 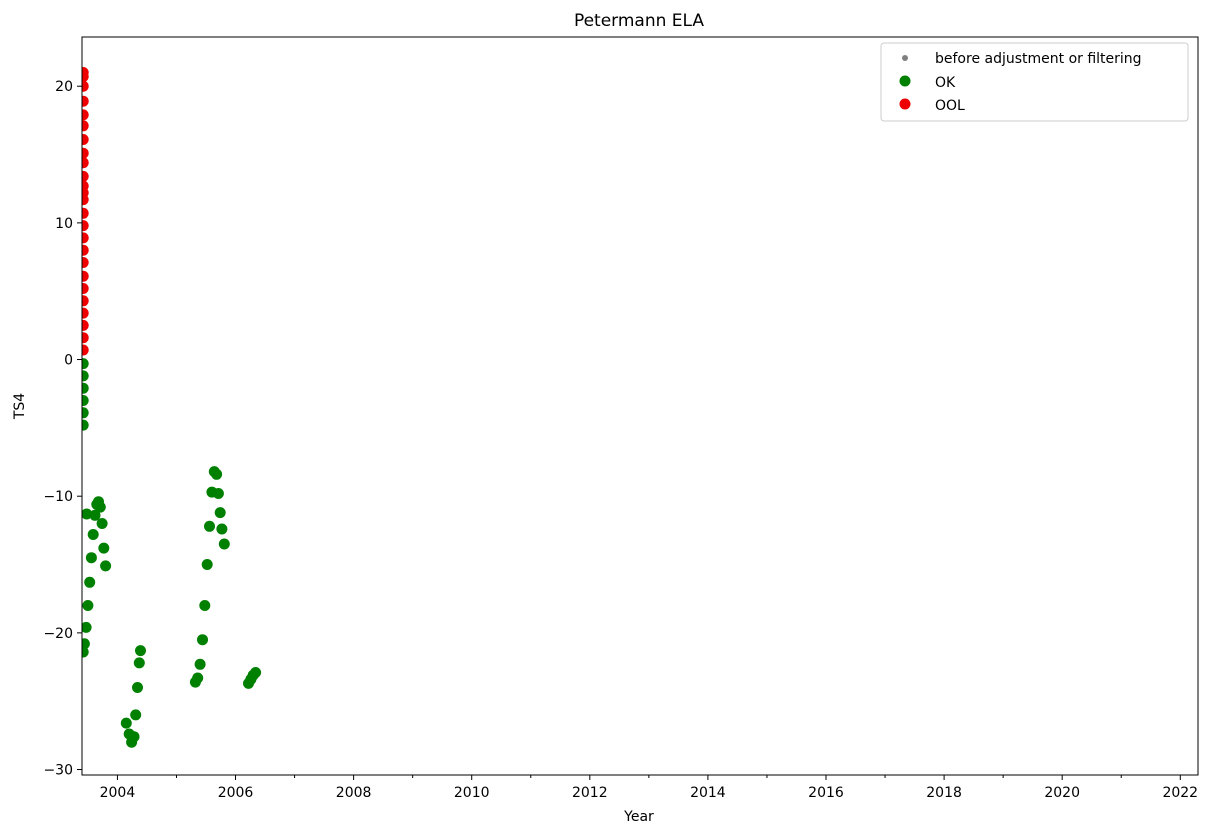 I want to click on y-tick-label: −30, so click(x=58, y=771).